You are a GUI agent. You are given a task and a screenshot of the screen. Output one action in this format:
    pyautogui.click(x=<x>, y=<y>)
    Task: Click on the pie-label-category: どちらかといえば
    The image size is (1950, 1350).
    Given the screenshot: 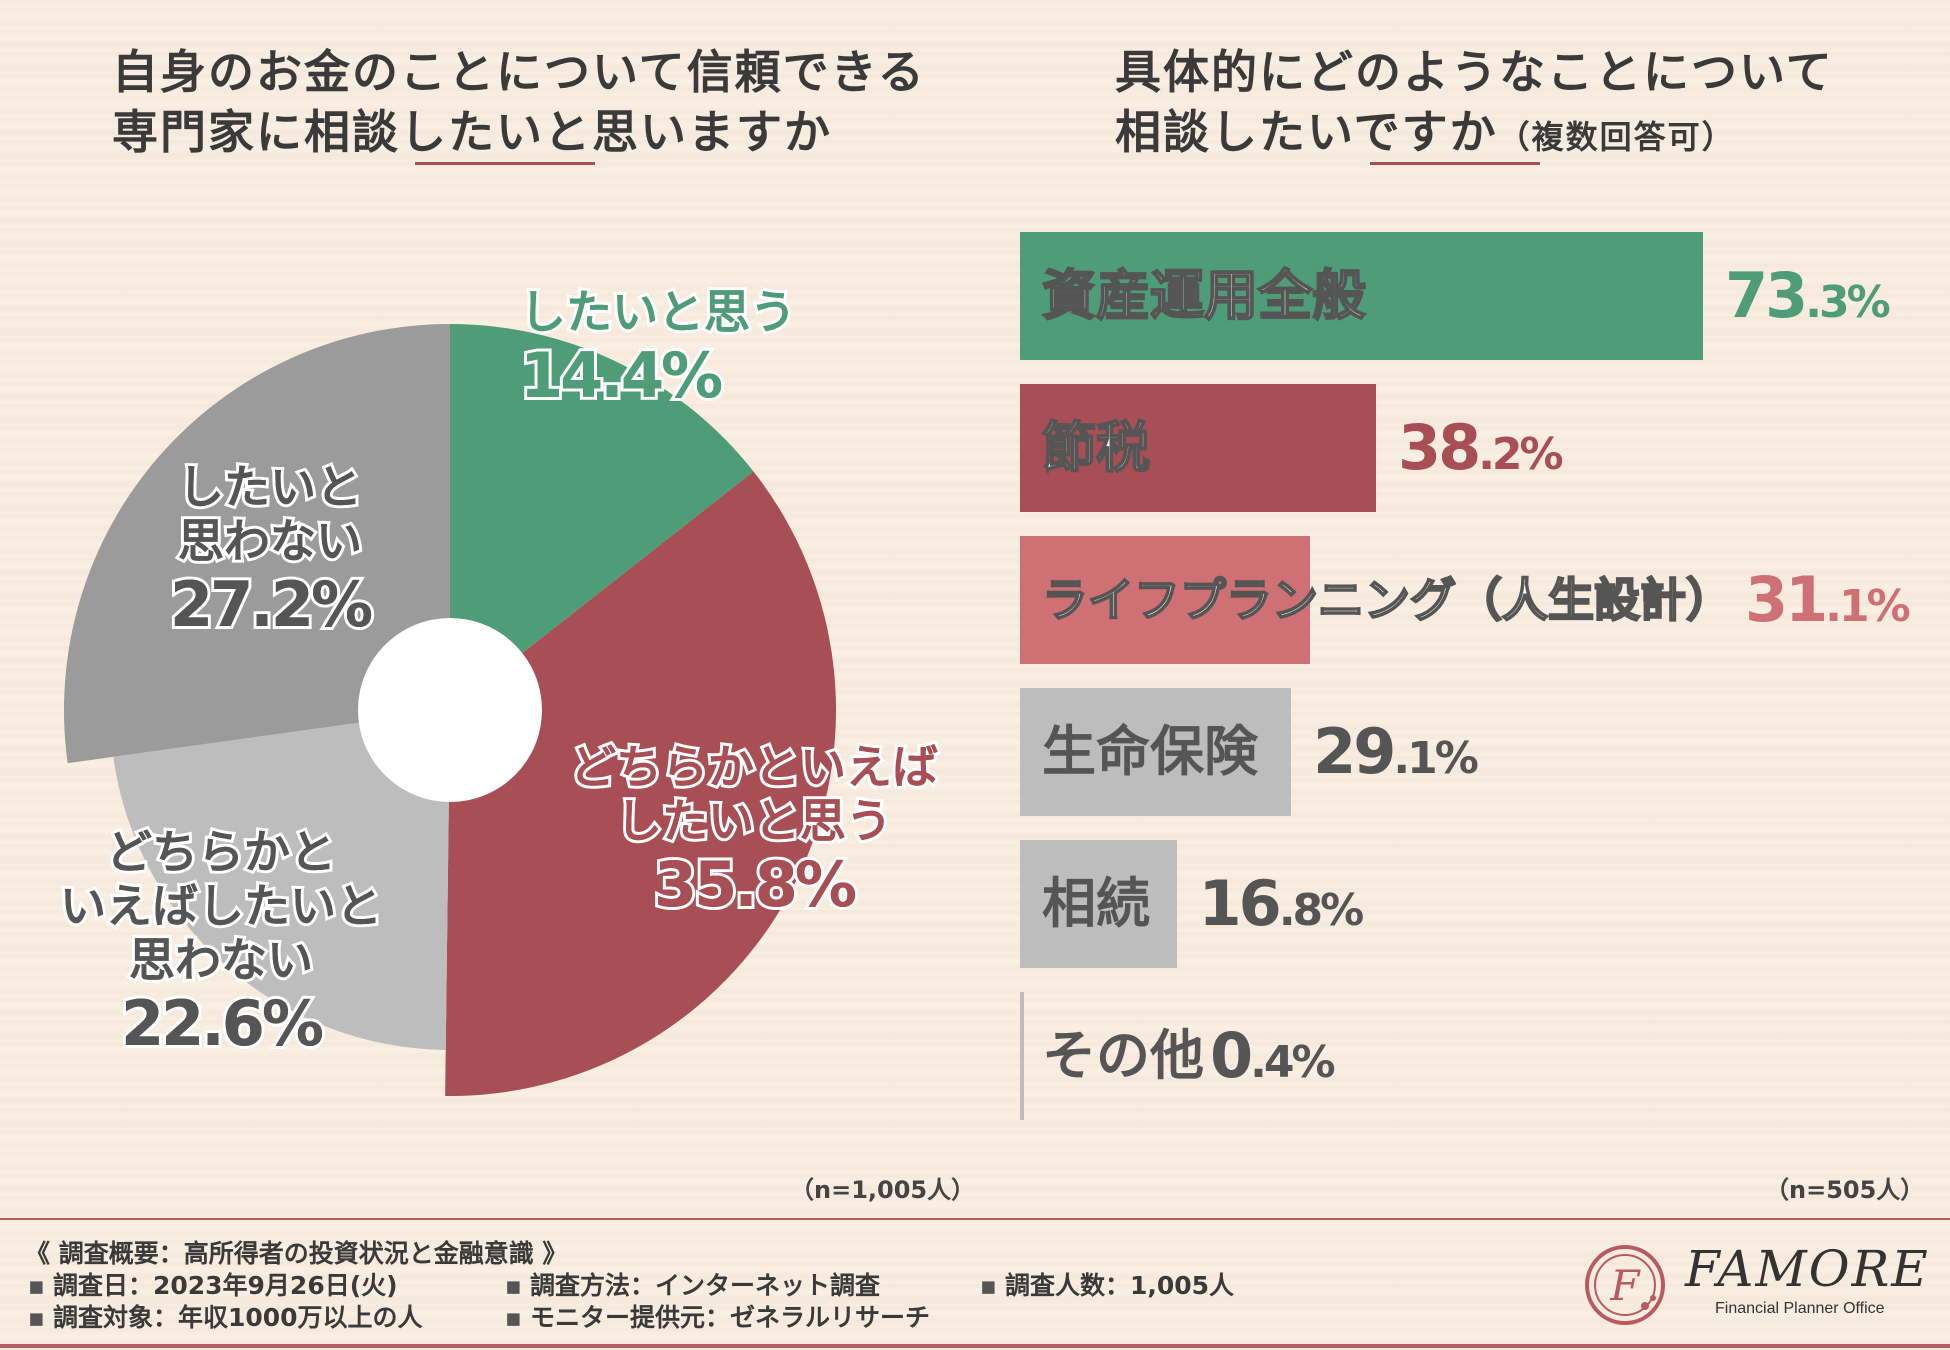 What is the action you would take?
    pyautogui.click(x=754, y=767)
    